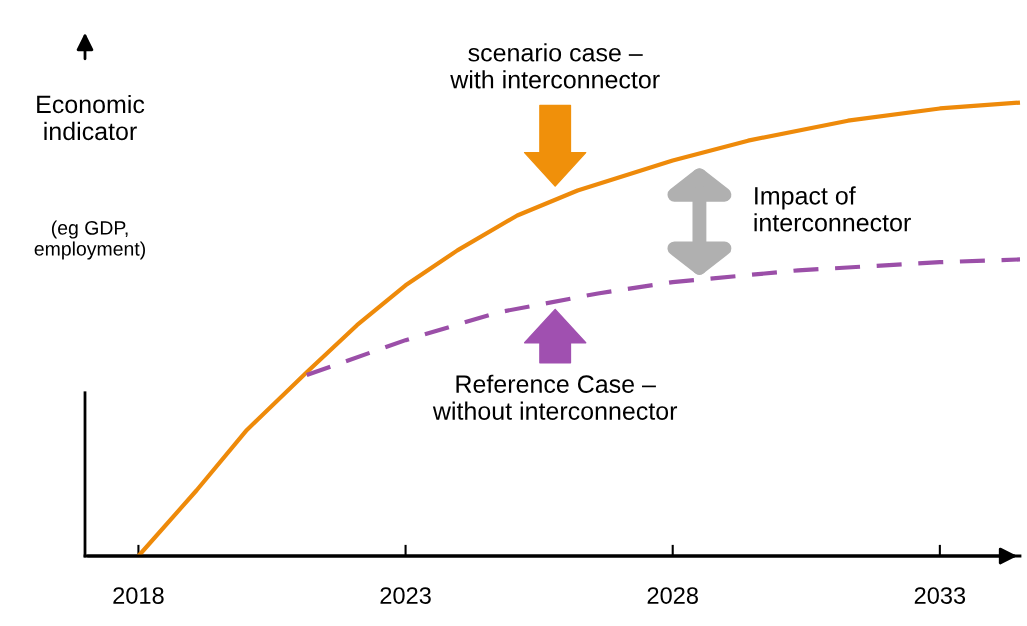 This screenshot has height=626, width=1027. Describe the element at coordinates (89, 240) in the screenshot. I see `annotation: (eg GDP, employment)` at that location.